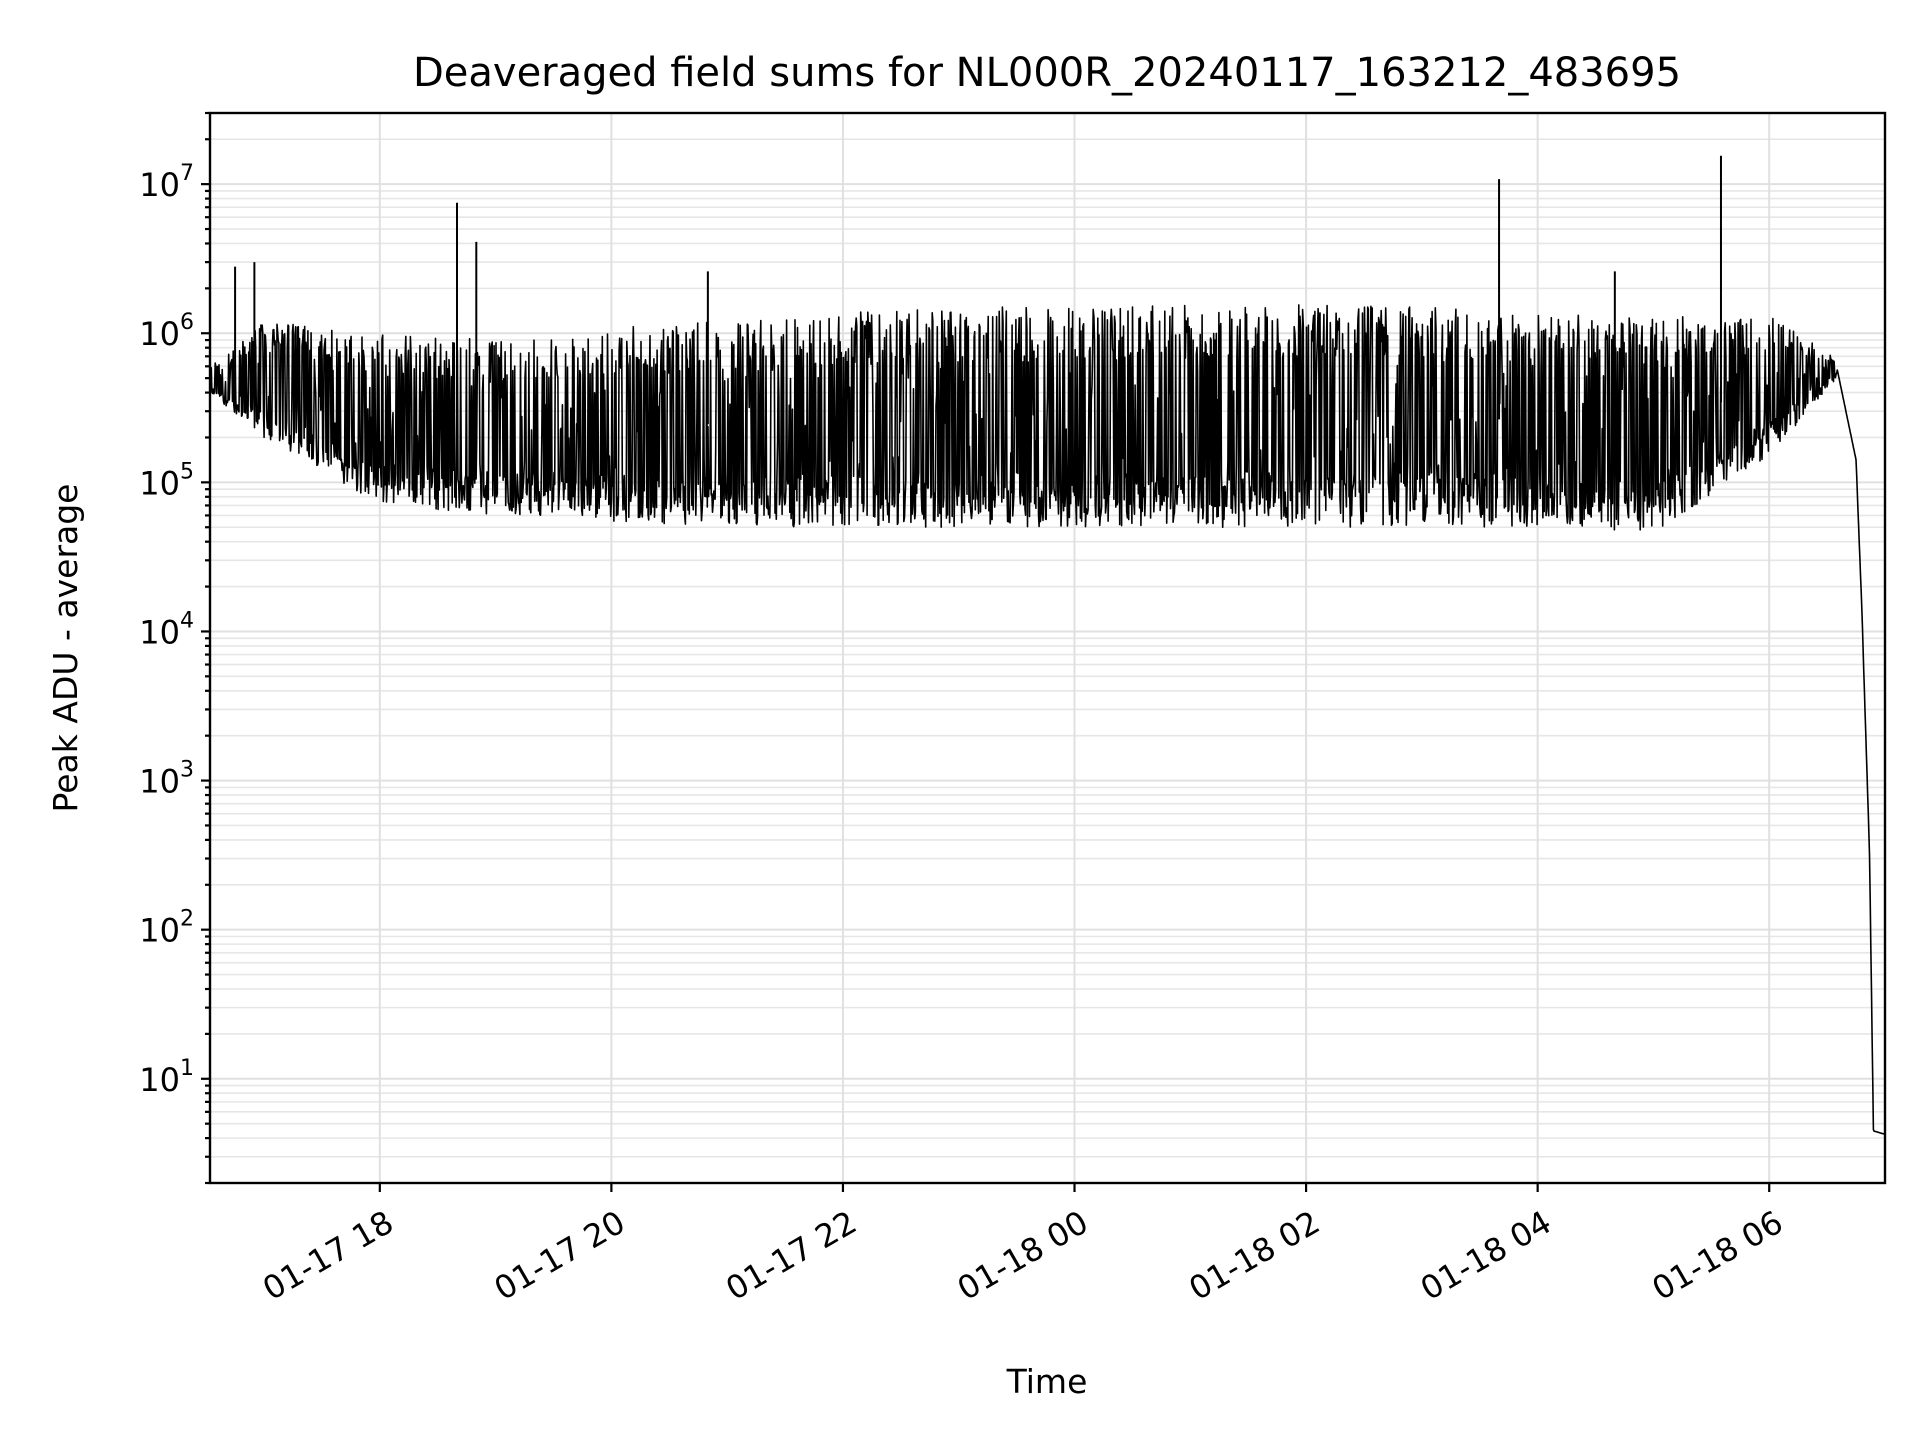 This screenshot has width=1920, height=1440. I want to click on x-tick-label: 01-18 04, so click(1486, 1255).